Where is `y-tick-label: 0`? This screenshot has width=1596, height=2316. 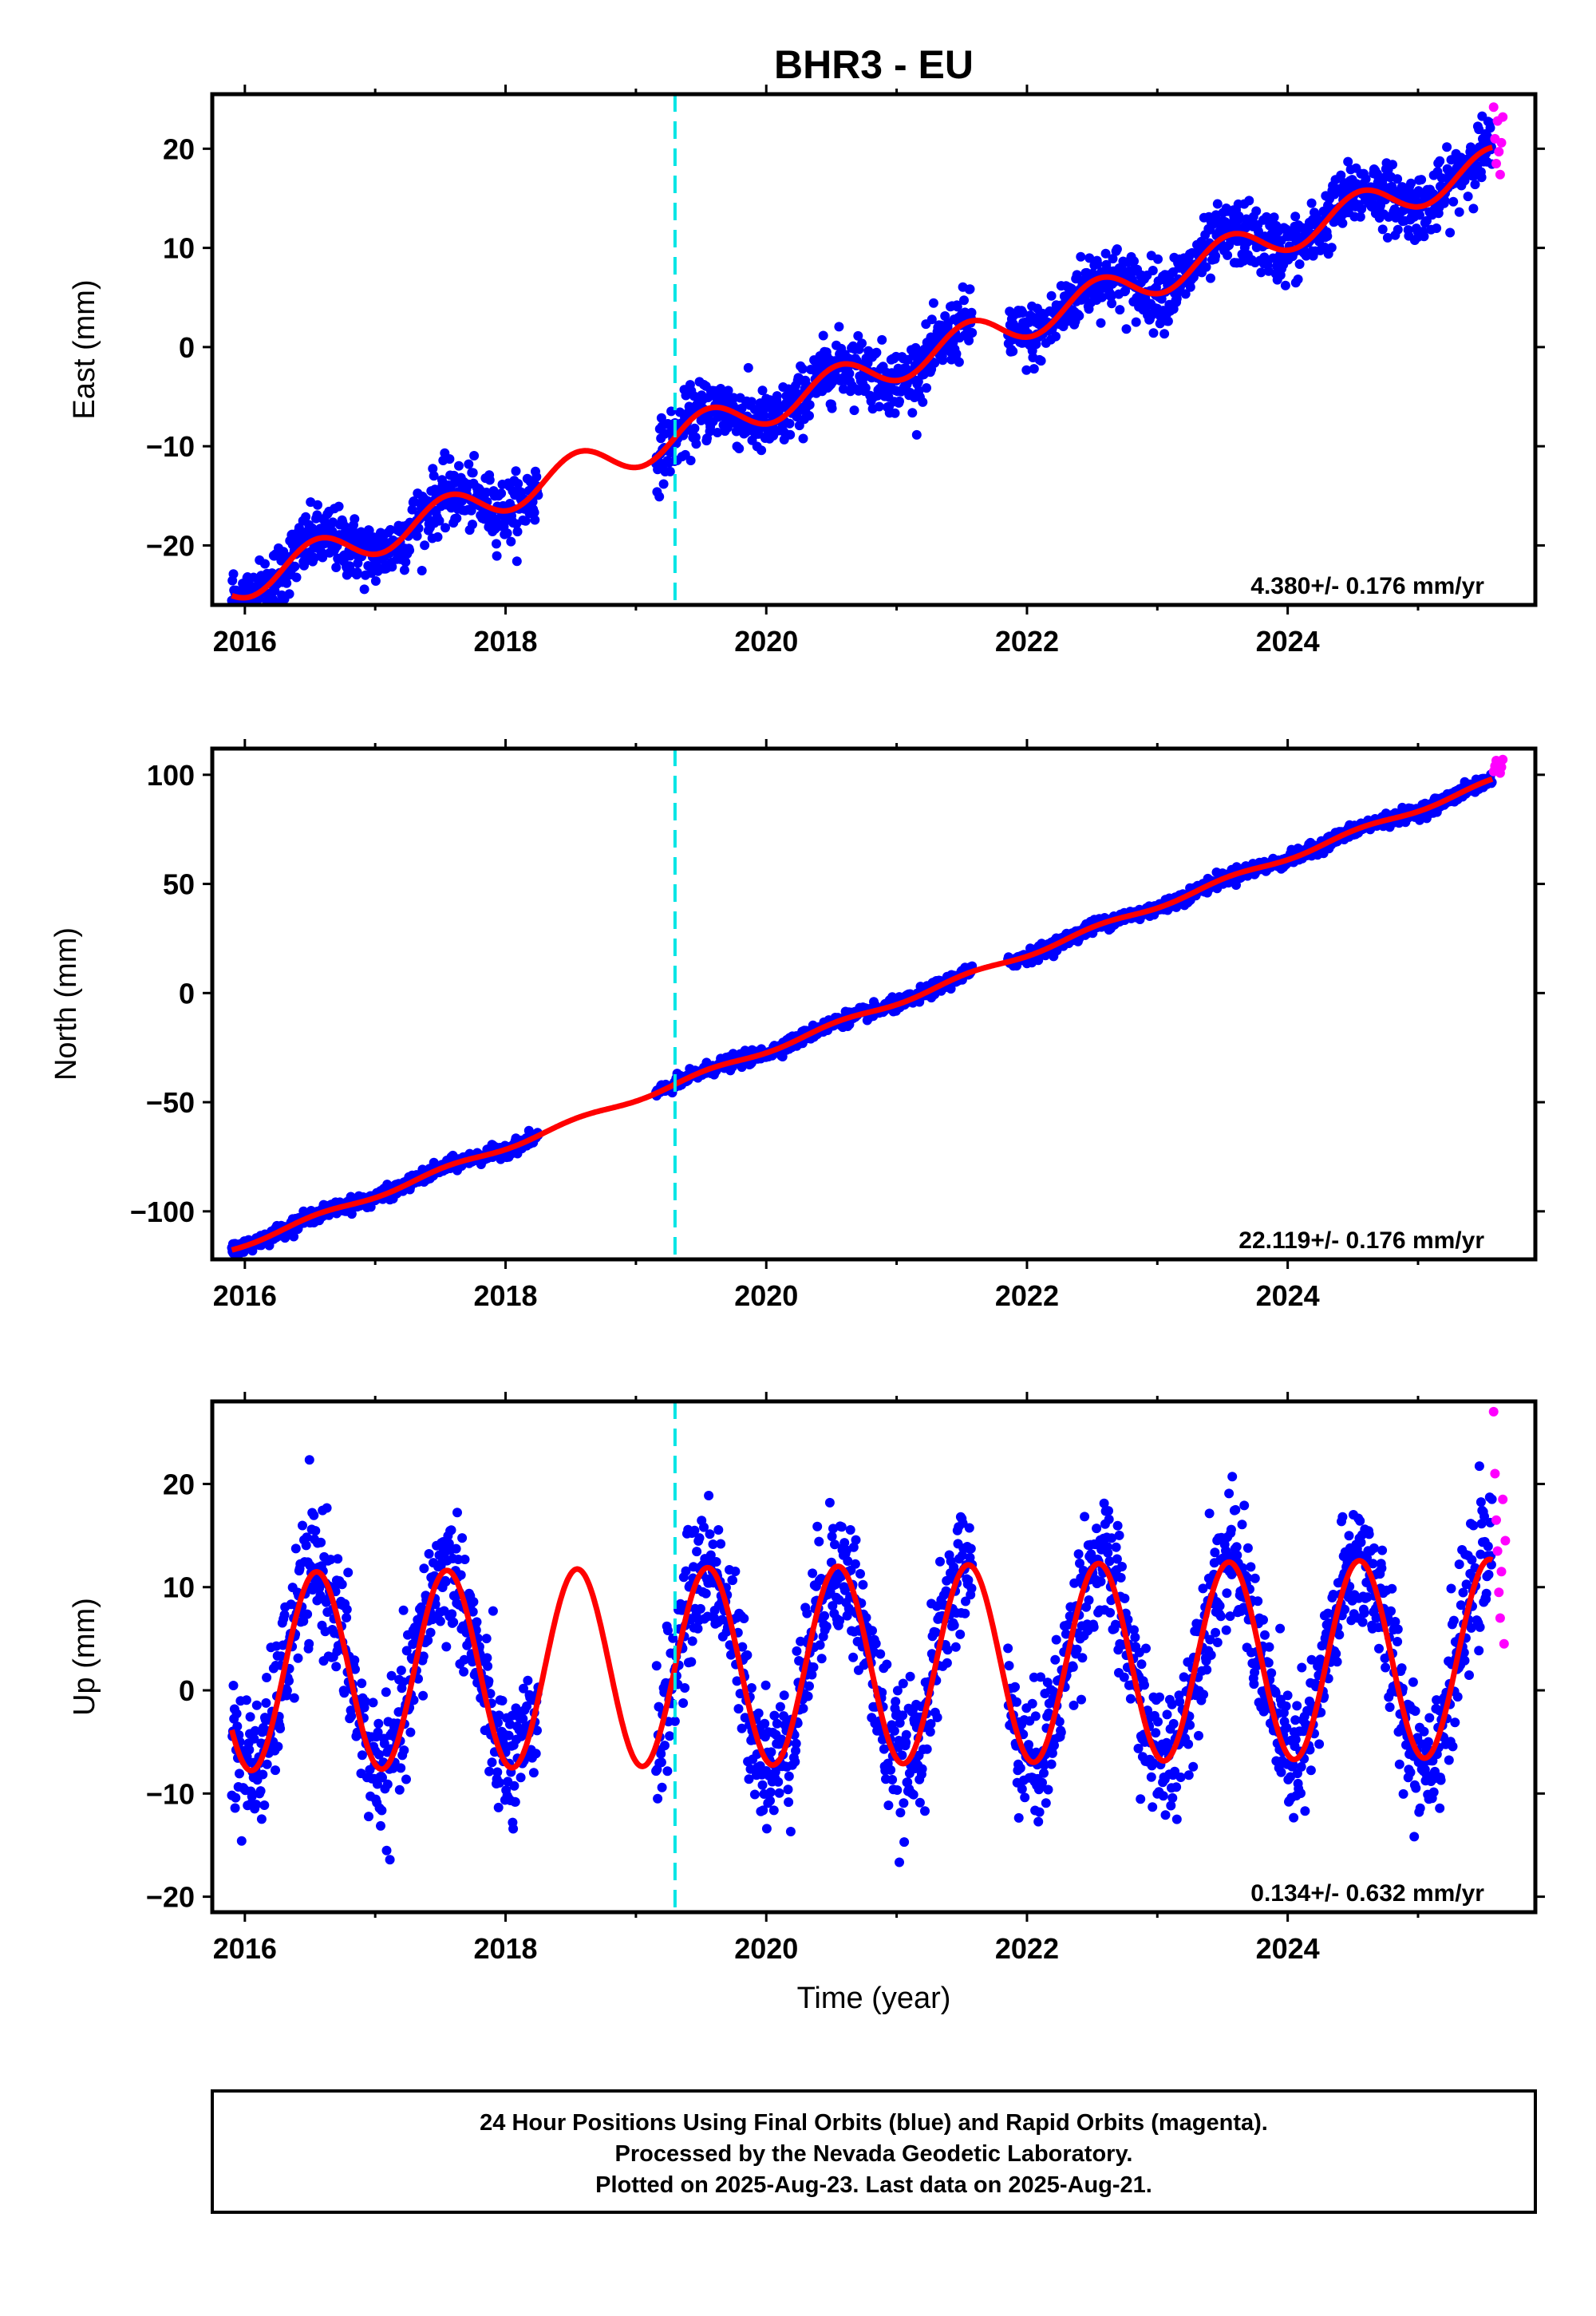
y-tick-label: 0 is located at coordinates (187, 993).